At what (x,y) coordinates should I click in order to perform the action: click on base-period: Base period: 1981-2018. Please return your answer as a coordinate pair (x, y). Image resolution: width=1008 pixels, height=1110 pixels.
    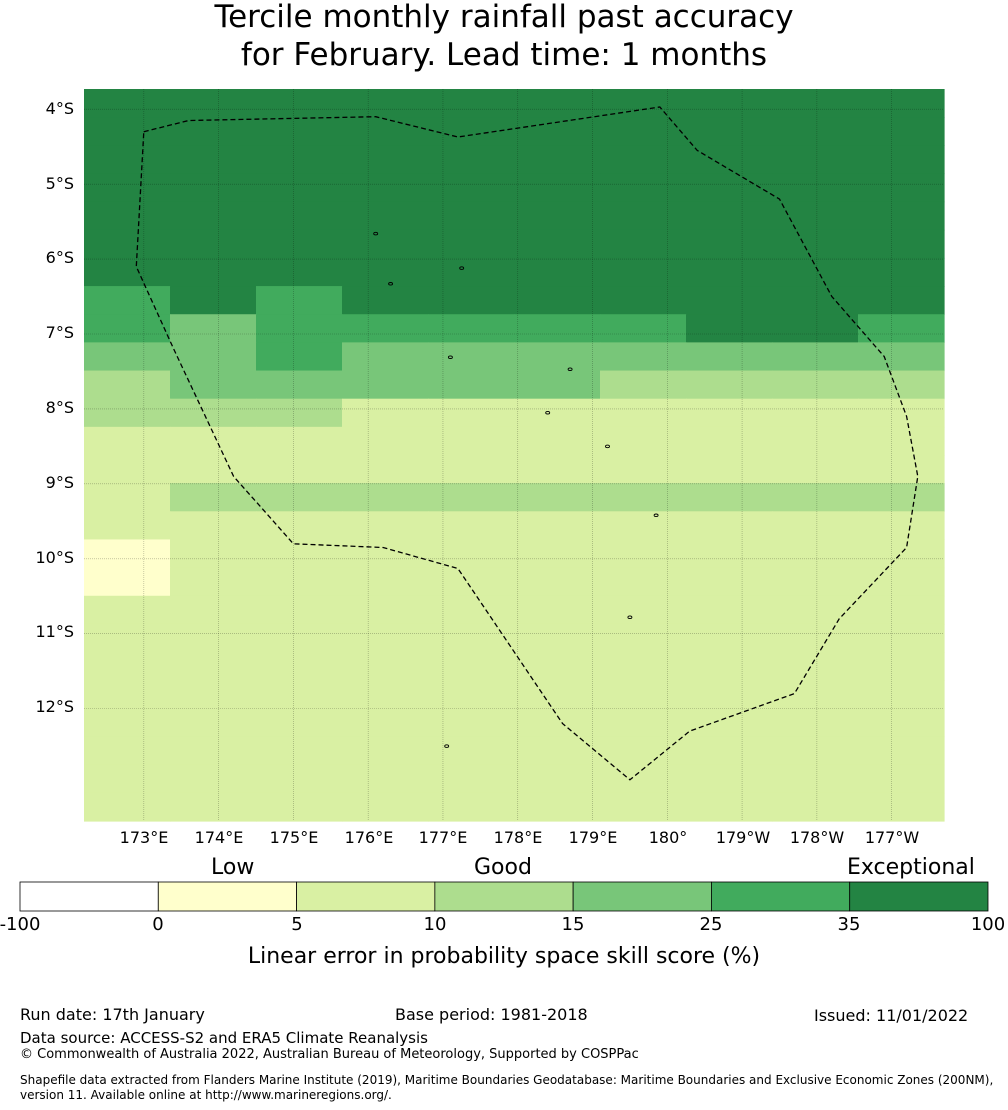
    Looking at the image, I should click on (491, 1014).